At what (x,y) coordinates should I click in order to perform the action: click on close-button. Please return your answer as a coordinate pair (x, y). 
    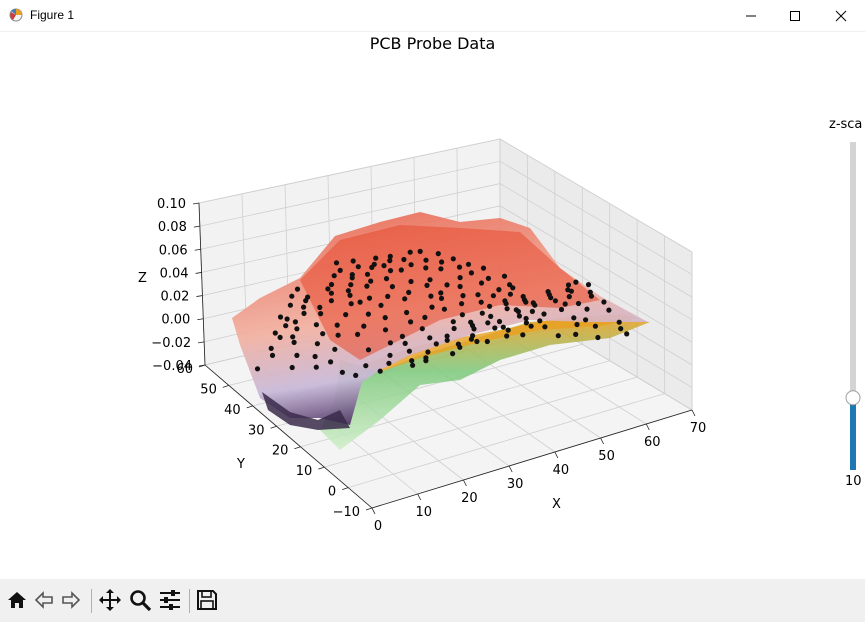
    Looking at the image, I should click on (841, 15).